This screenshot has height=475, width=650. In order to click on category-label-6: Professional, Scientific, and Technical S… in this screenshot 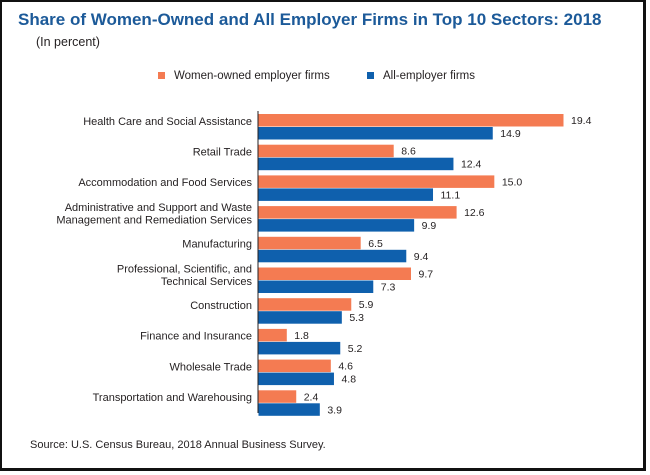, I will do `click(185, 275)`.